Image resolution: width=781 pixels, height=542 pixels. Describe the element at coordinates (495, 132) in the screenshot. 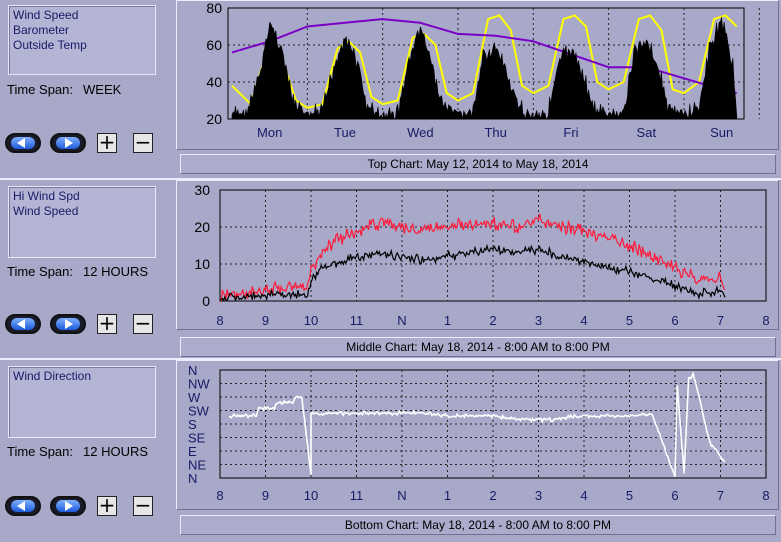

I see `x-tick-label: Thu` at that location.